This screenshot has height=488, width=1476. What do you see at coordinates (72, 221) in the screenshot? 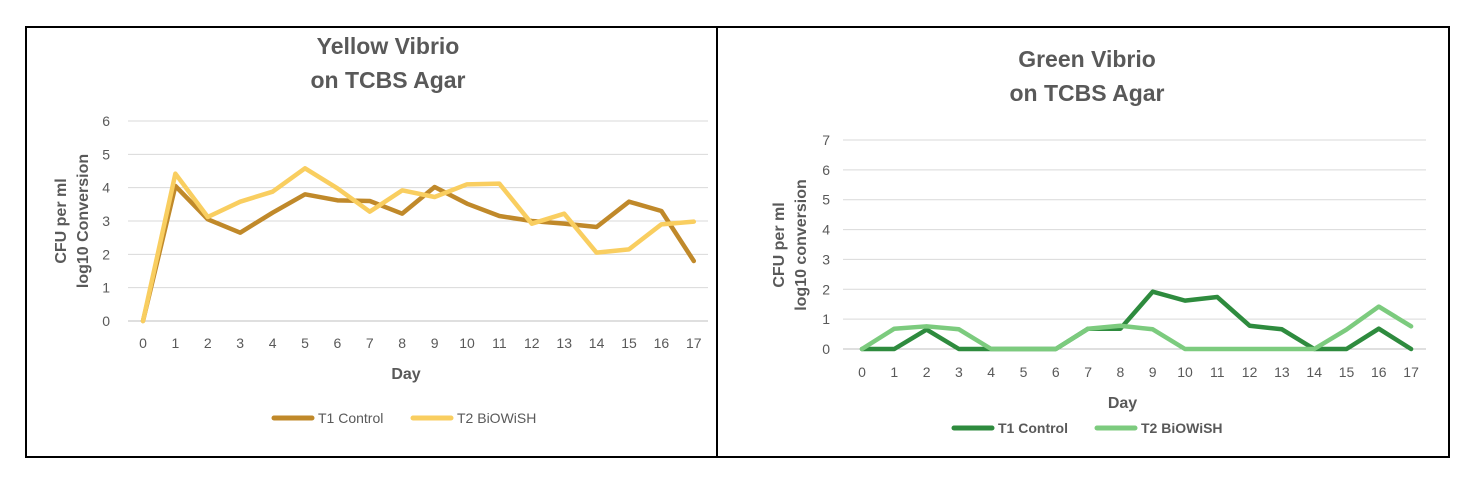
I see `y-axis-label: CFU per ml log10 Conversion` at bounding box center [72, 221].